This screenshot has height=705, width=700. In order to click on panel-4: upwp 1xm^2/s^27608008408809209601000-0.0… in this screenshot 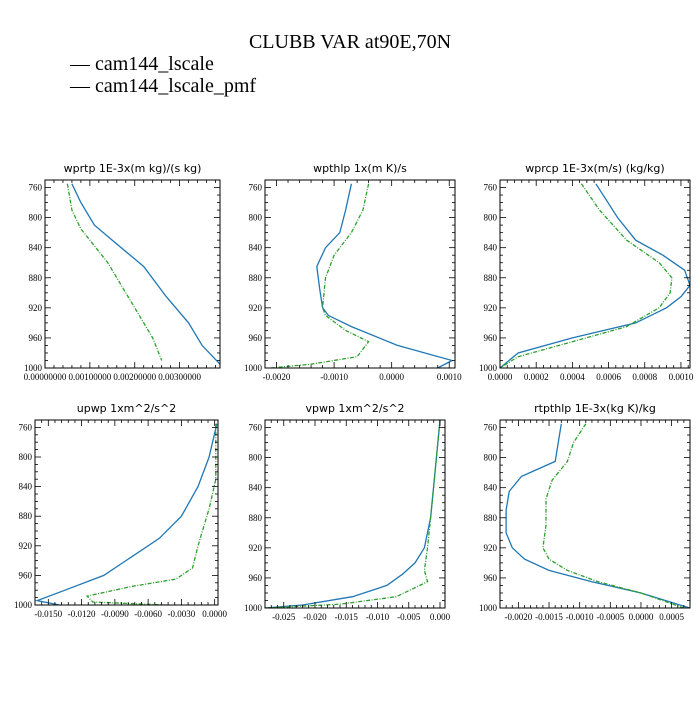, I will do `click(121, 510)`.